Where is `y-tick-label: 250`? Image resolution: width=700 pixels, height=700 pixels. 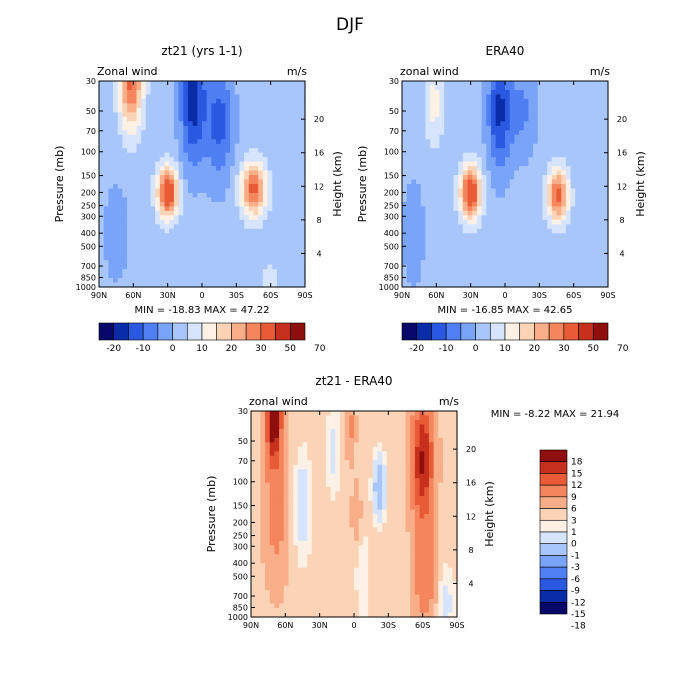
y-tick-label: 250 is located at coordinates (391, 206).